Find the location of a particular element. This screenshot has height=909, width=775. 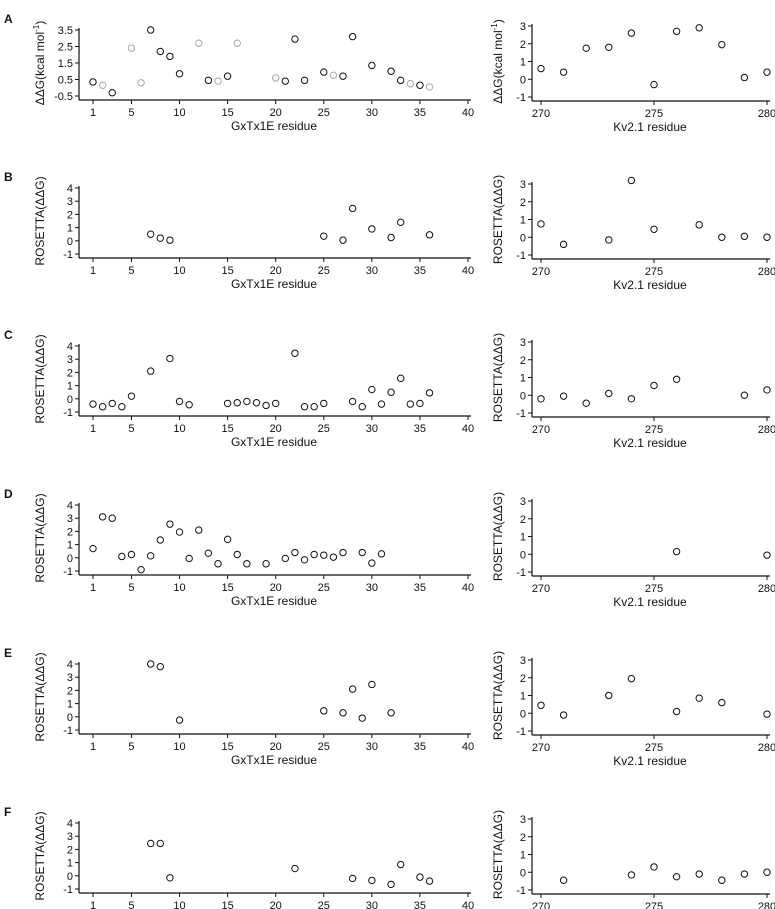

y-tick-label: -1 is located at coordinates (521, 891).